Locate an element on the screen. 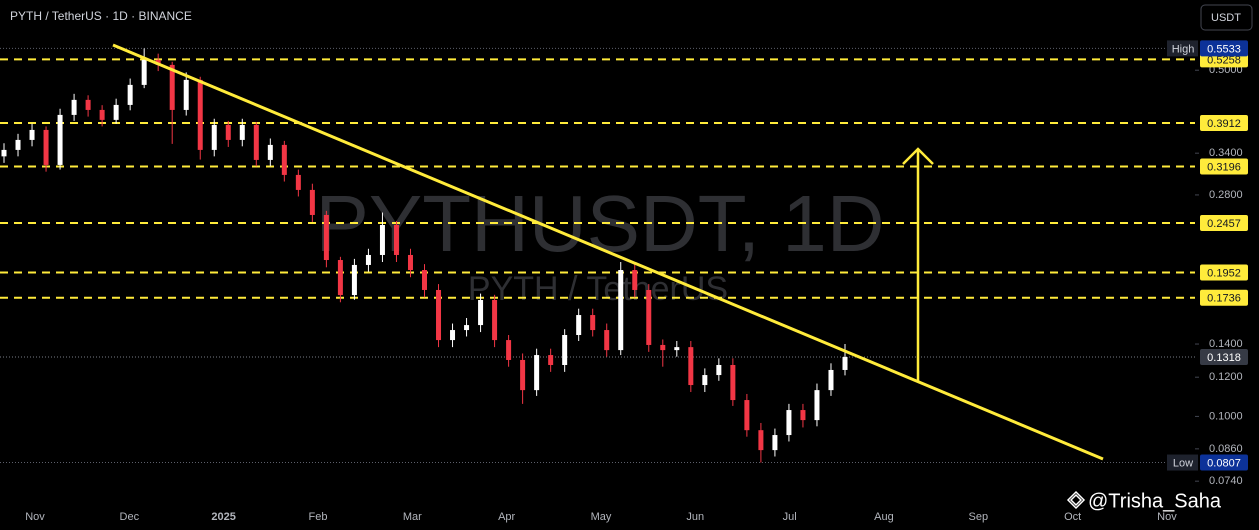 Image resolution: width=1259 pixels, height=530 pixels. arrow-head is located at coordinates (918, 156).